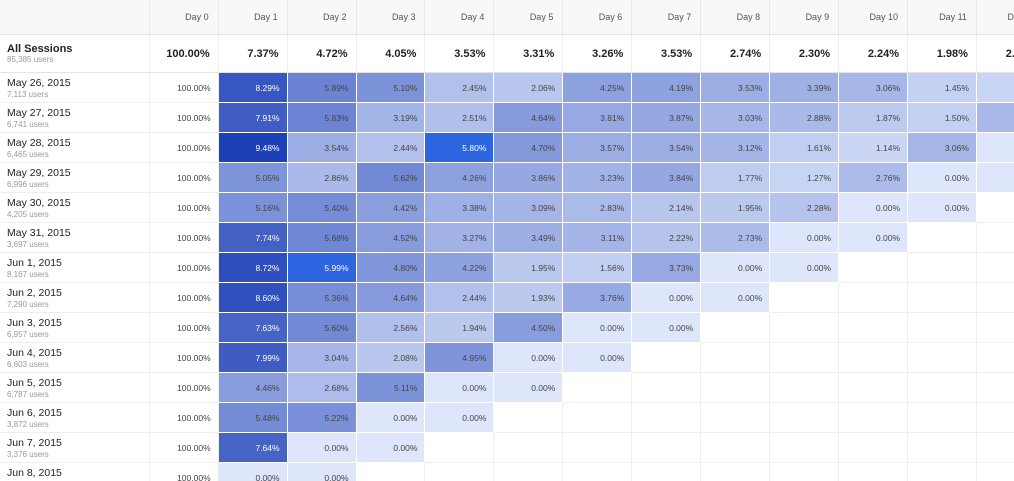 This screenshot has height=481, width=1014. I want to click on cohort-cell-day-9: 2.28%, so click(804, 207).